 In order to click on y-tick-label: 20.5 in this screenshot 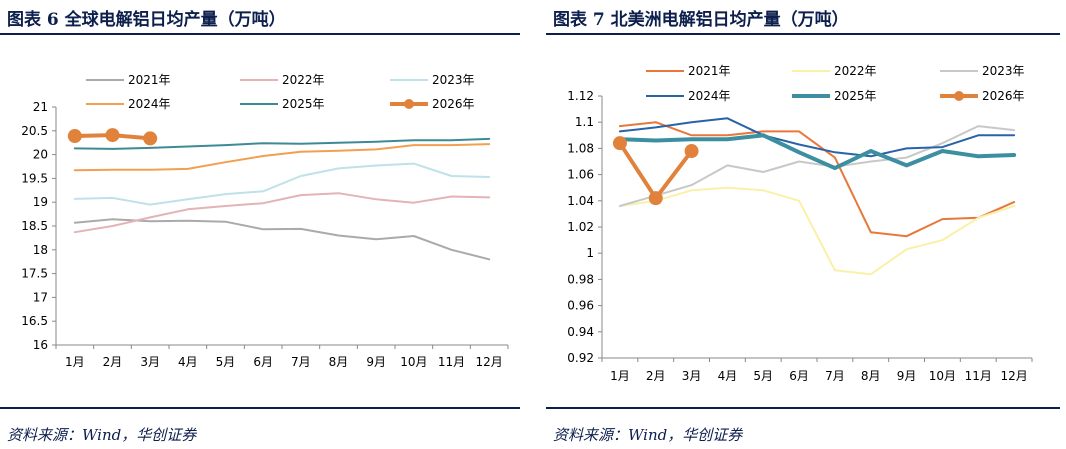, I will do `click(34, 131)`.